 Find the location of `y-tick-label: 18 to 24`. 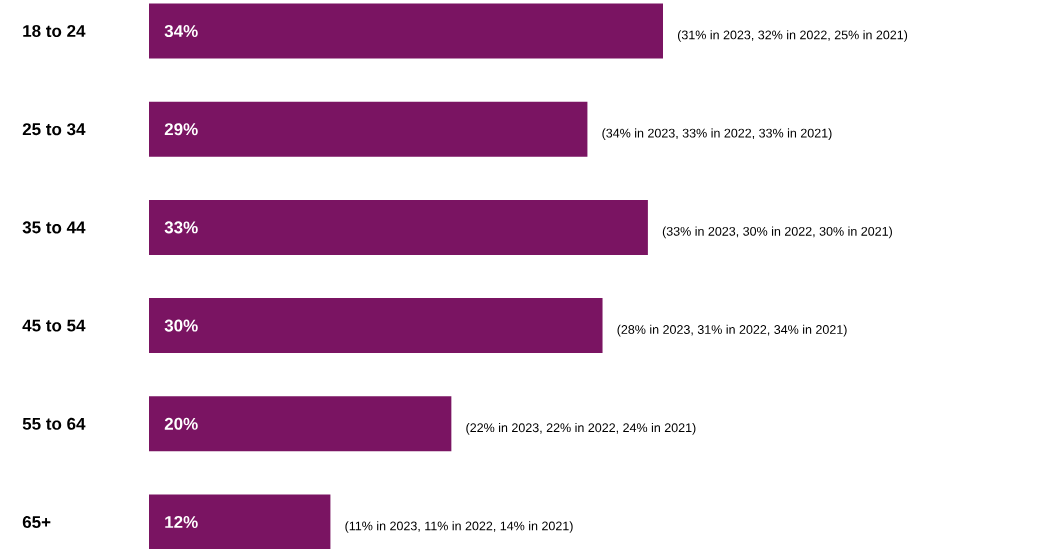

y-tick-label: 18 to 24 is located at coordinates (54, 31).